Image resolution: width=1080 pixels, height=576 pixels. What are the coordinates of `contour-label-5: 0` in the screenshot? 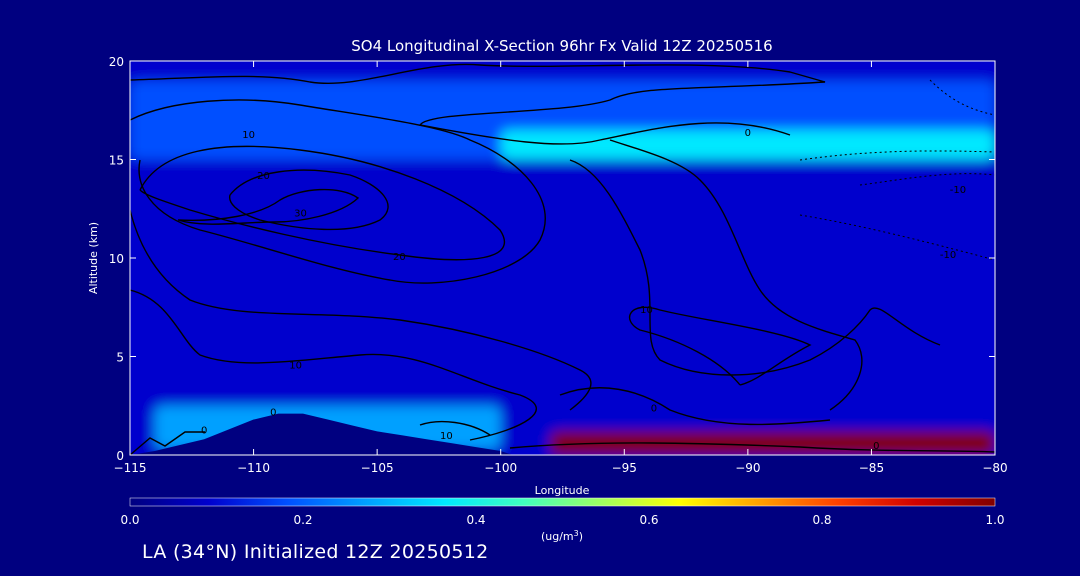 It's located at (273, 413).